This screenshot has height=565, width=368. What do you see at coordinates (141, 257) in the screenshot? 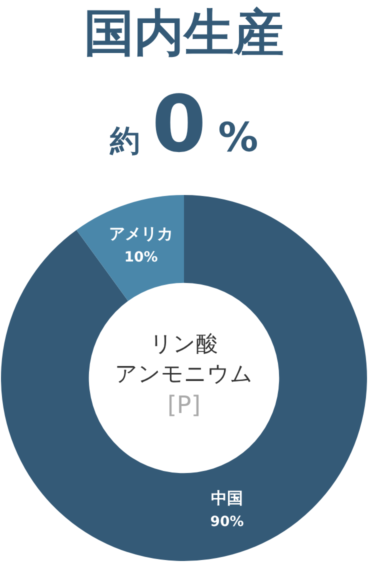
I see `data-label: 10%` at bounding box center [141, 257].